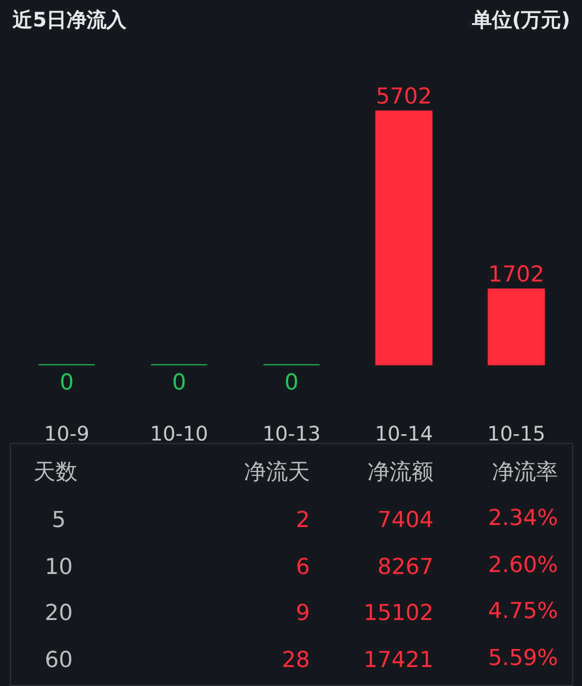 The width and height of the screenshot is (582, 686). What do you see at coordinates (58, 660) in the screenshot?
I see `text: 60` at bounding box center [58, 660].